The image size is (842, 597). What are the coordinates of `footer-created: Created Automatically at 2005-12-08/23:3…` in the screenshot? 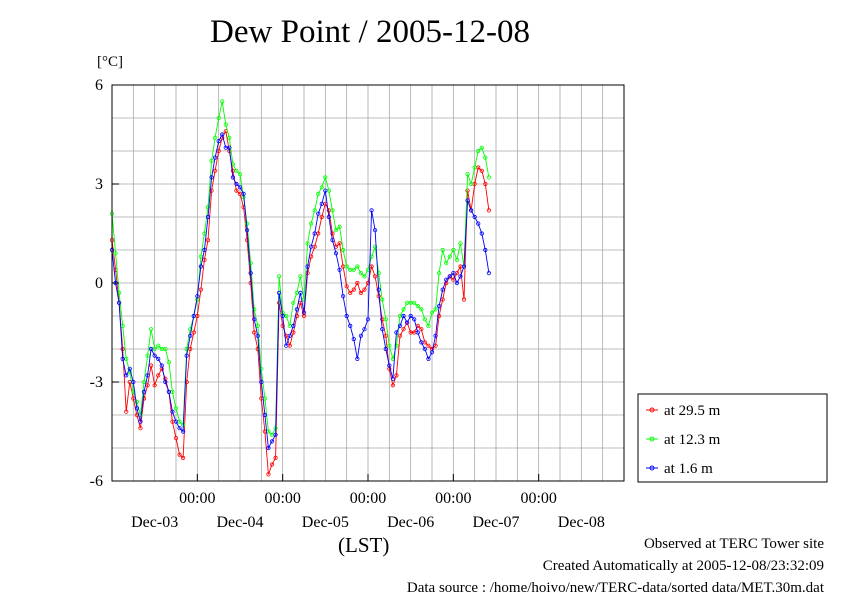 It's located at (683, 566).